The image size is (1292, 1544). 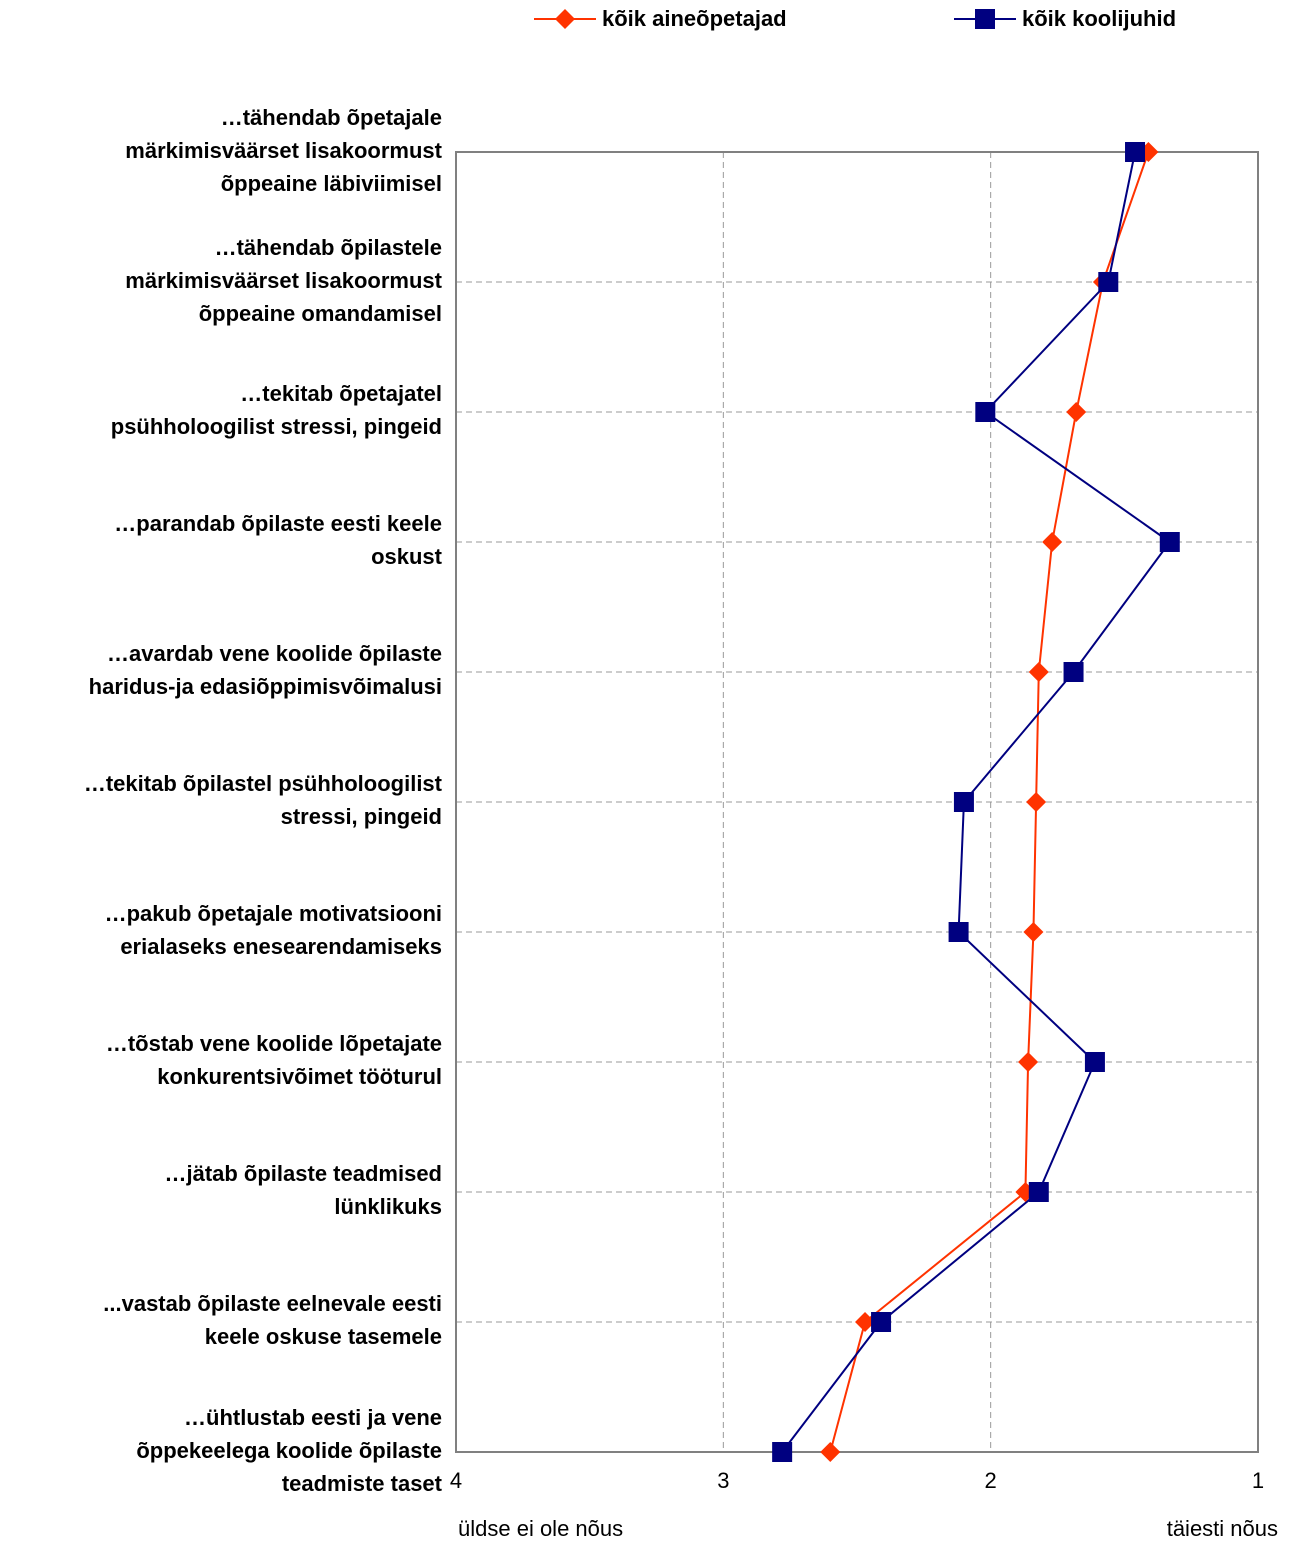 What do you see at coordinates (361, 1483) in the screenshot?
I see `category-label-line: teadmiste taset` at bounding box center [361, 1483].